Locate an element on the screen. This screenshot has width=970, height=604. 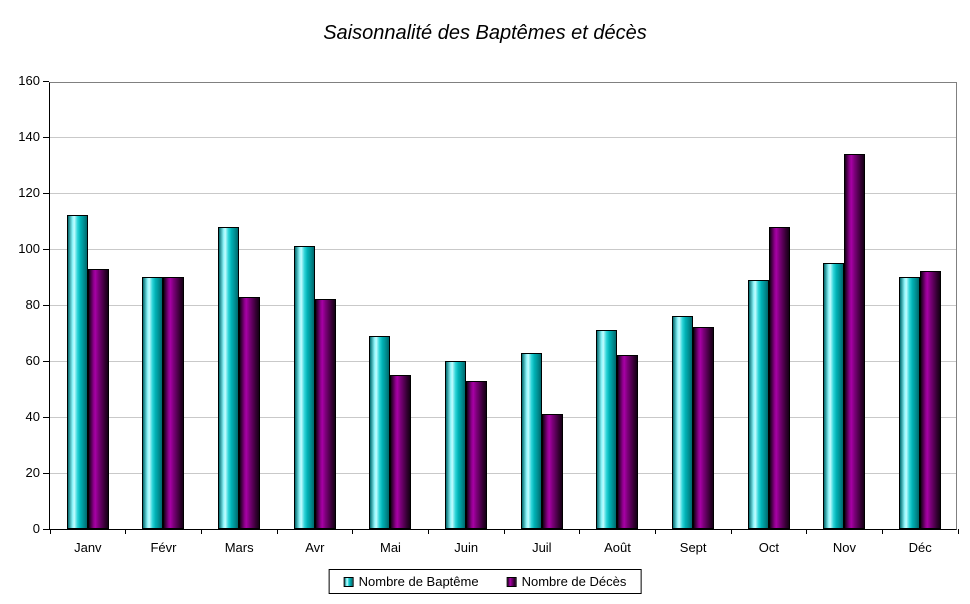
bar-series0-juil is located at coordinates (531, 441).